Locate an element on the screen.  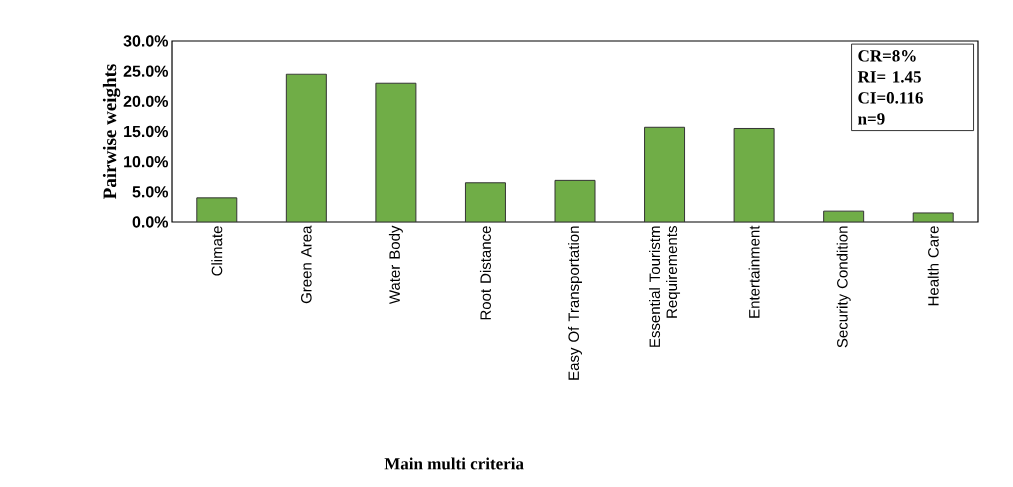
x-tick-label: Security Condition is located at coordinates (843, 287).